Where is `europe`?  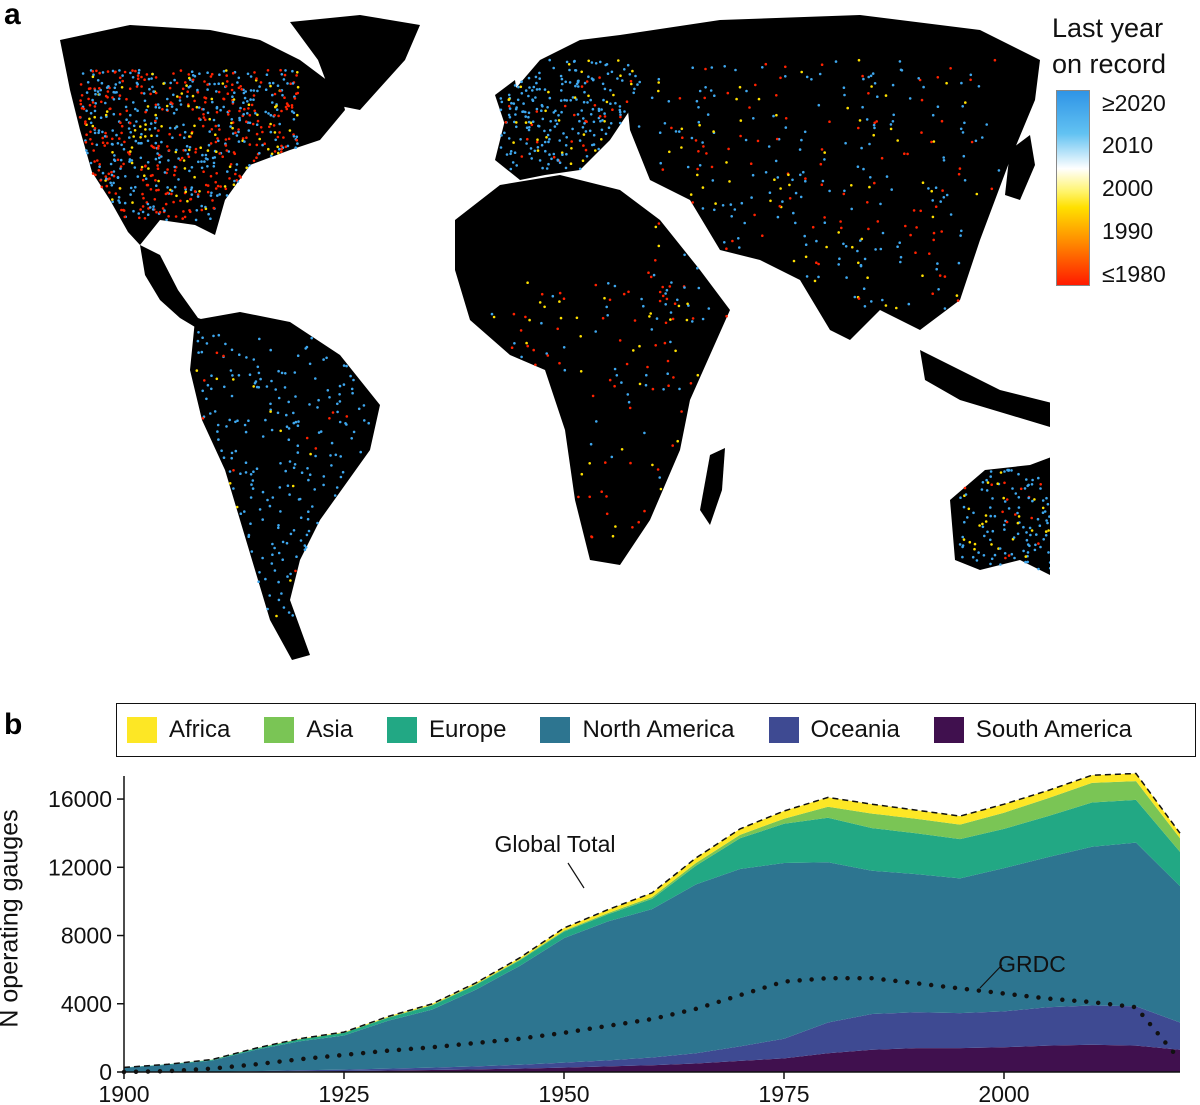 europe is located at coordinates (567, 107).